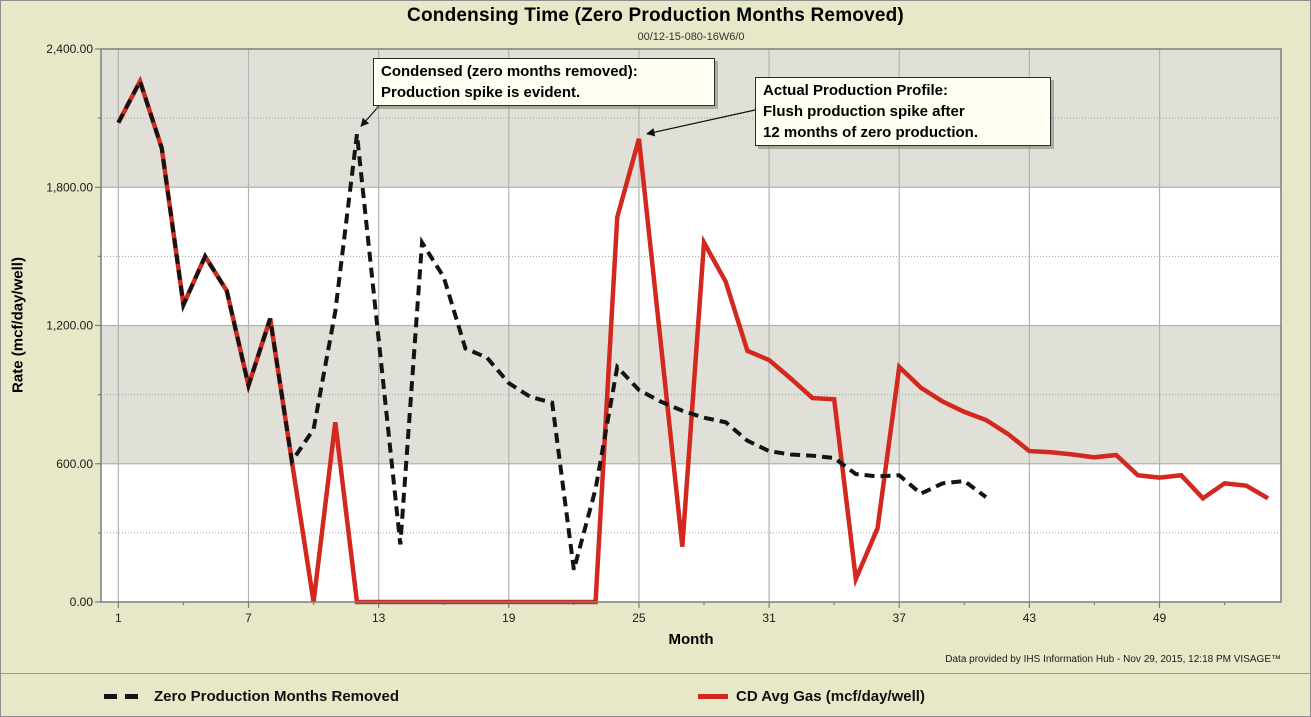 This screenshot has width=1311, height=717. What do you see at coordinates (125, 696) in the screenshot?
I see `dashed-line-swatch` at bounding box center [125, 696].